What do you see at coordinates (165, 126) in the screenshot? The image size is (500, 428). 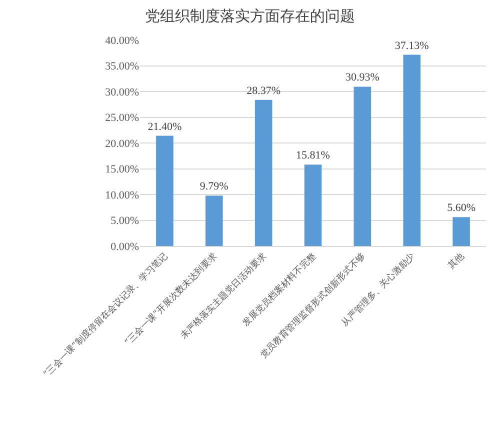 I see `data-label: 21.40%` at bounding box center [165, 126].